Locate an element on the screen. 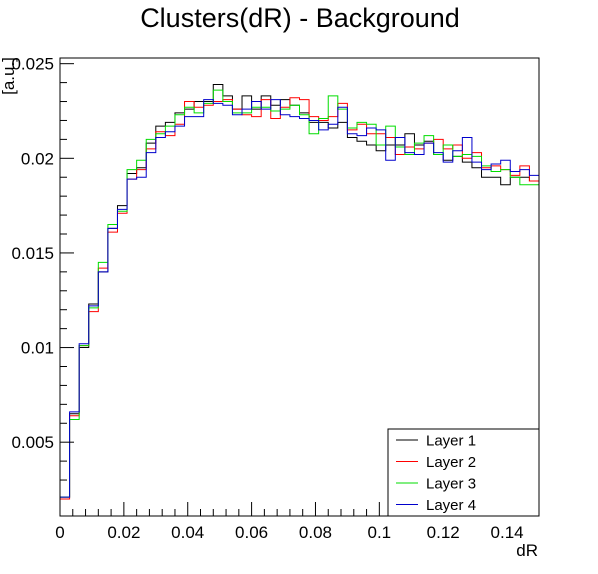 Image resolution: width=598 pixels, height=574 pixels. y-tick-label: 0.01 is located at coordinates (37, 348).